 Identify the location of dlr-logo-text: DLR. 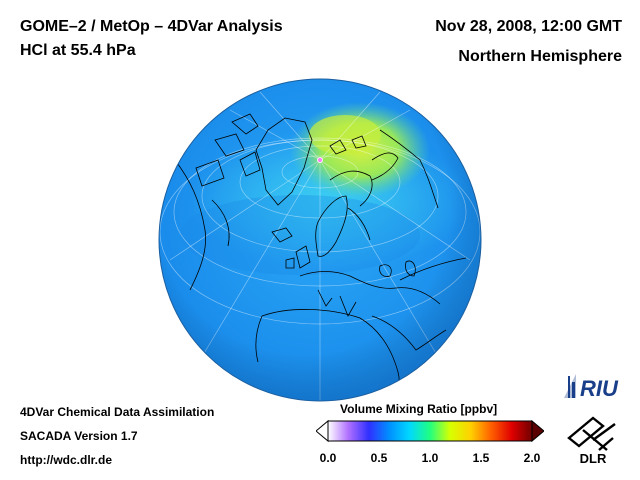
(593, 458).